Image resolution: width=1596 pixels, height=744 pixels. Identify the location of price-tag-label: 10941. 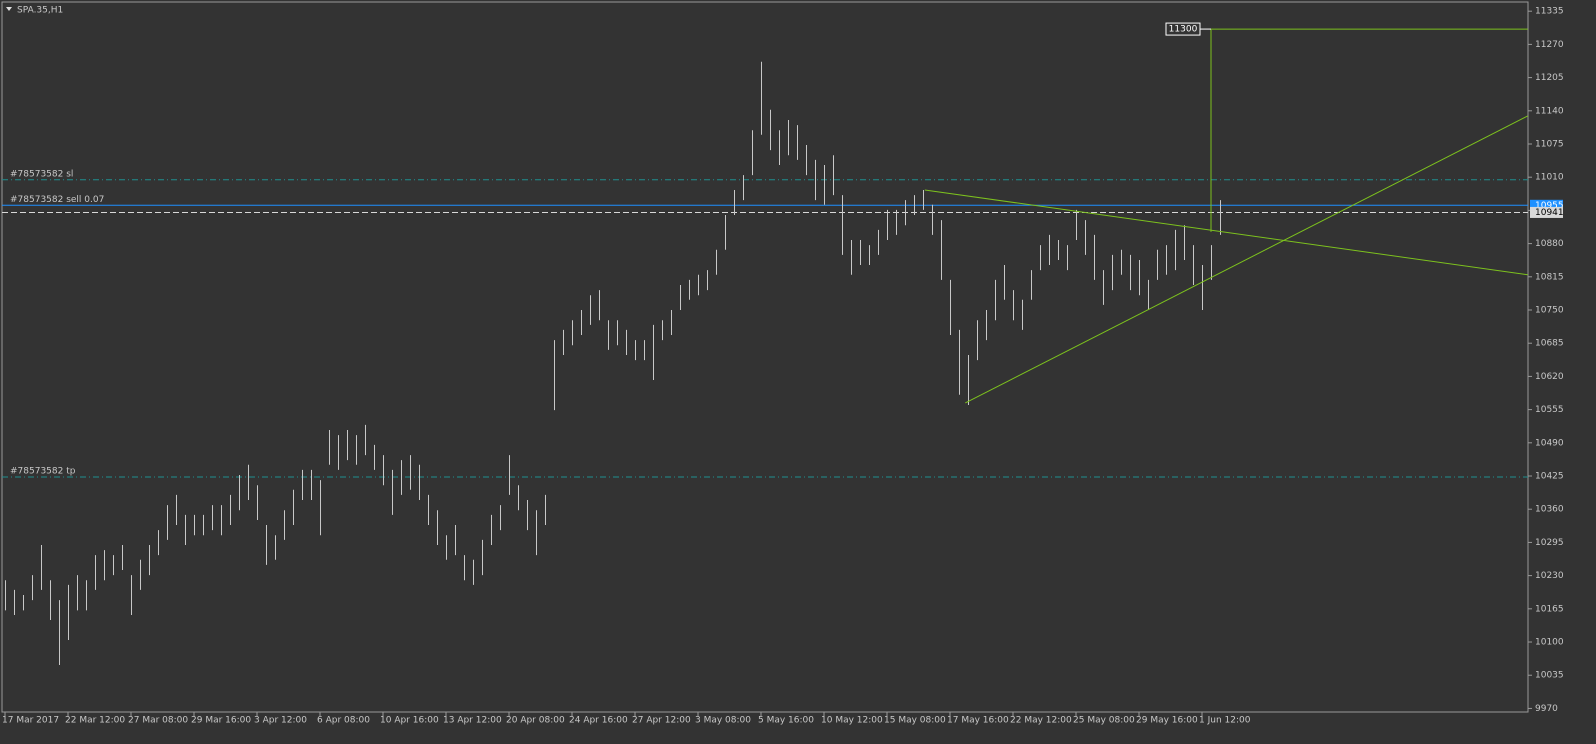
(1549, 213).